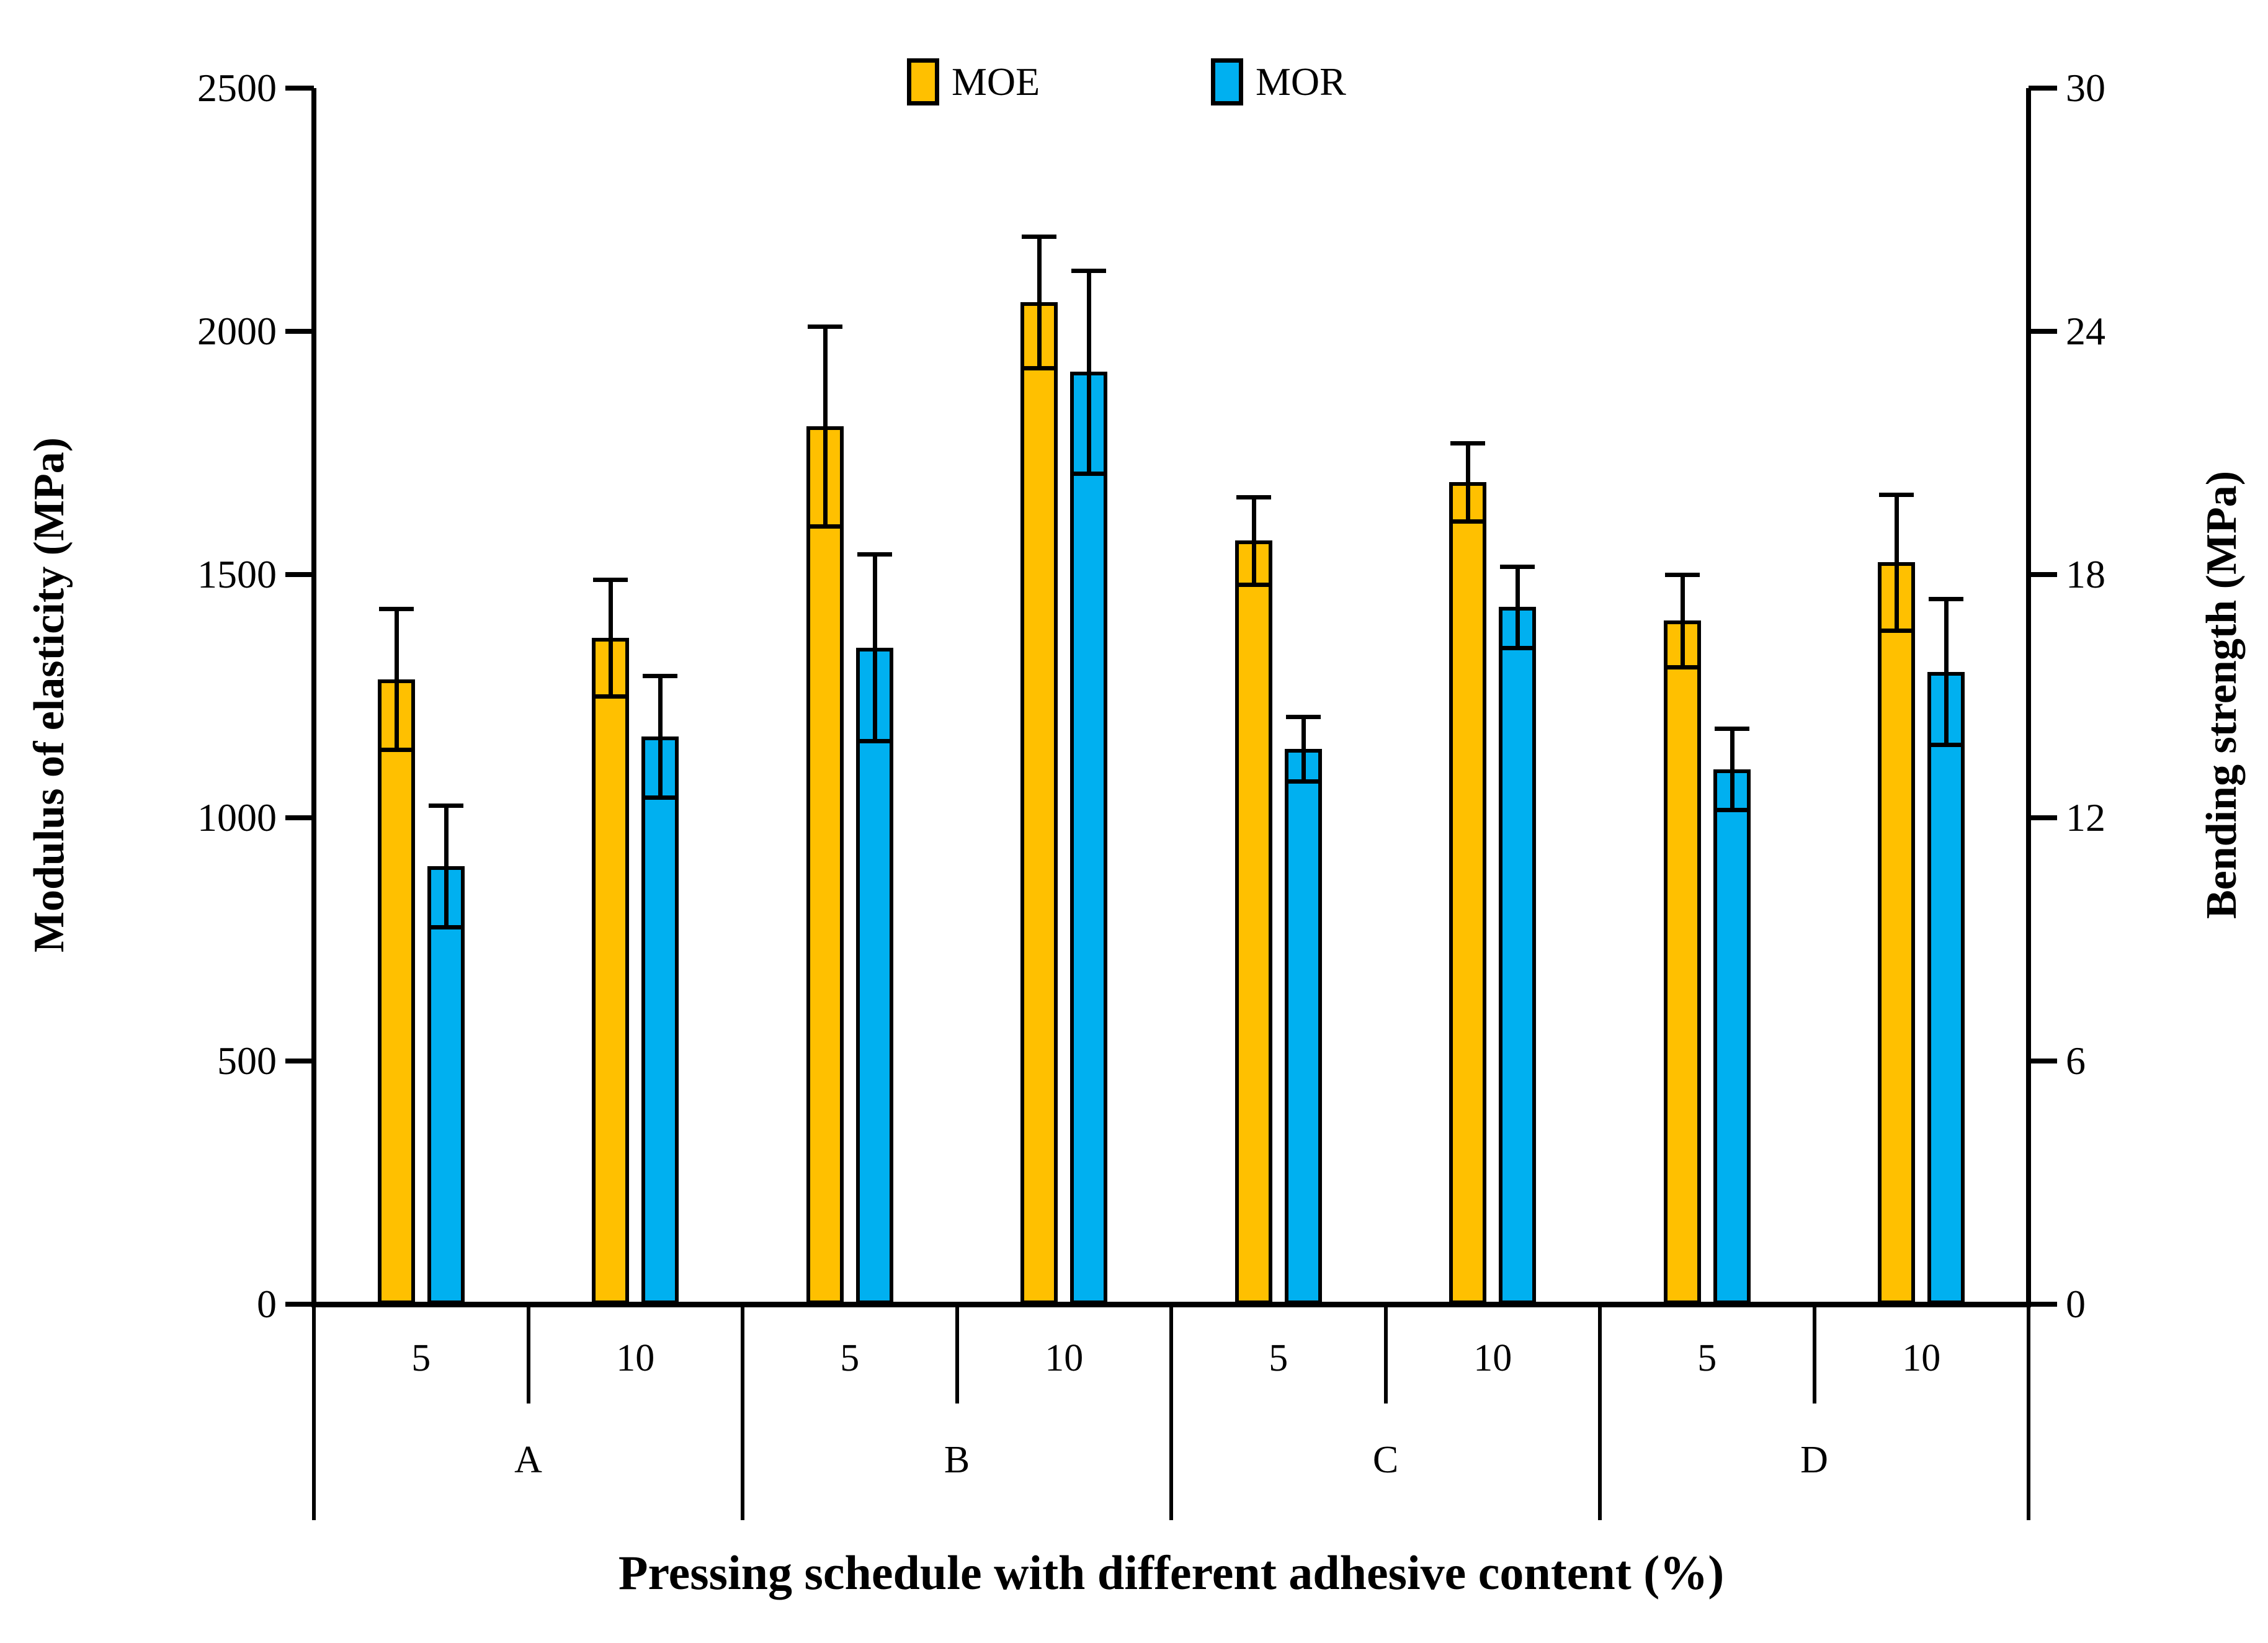 Image resolution: width=2268 pixels, height=1643 pixels. What do you see at coordinates (1682, 621) in the screenshot?
I see `error-bar-moe-D5` at bounding box center [1682, 621].